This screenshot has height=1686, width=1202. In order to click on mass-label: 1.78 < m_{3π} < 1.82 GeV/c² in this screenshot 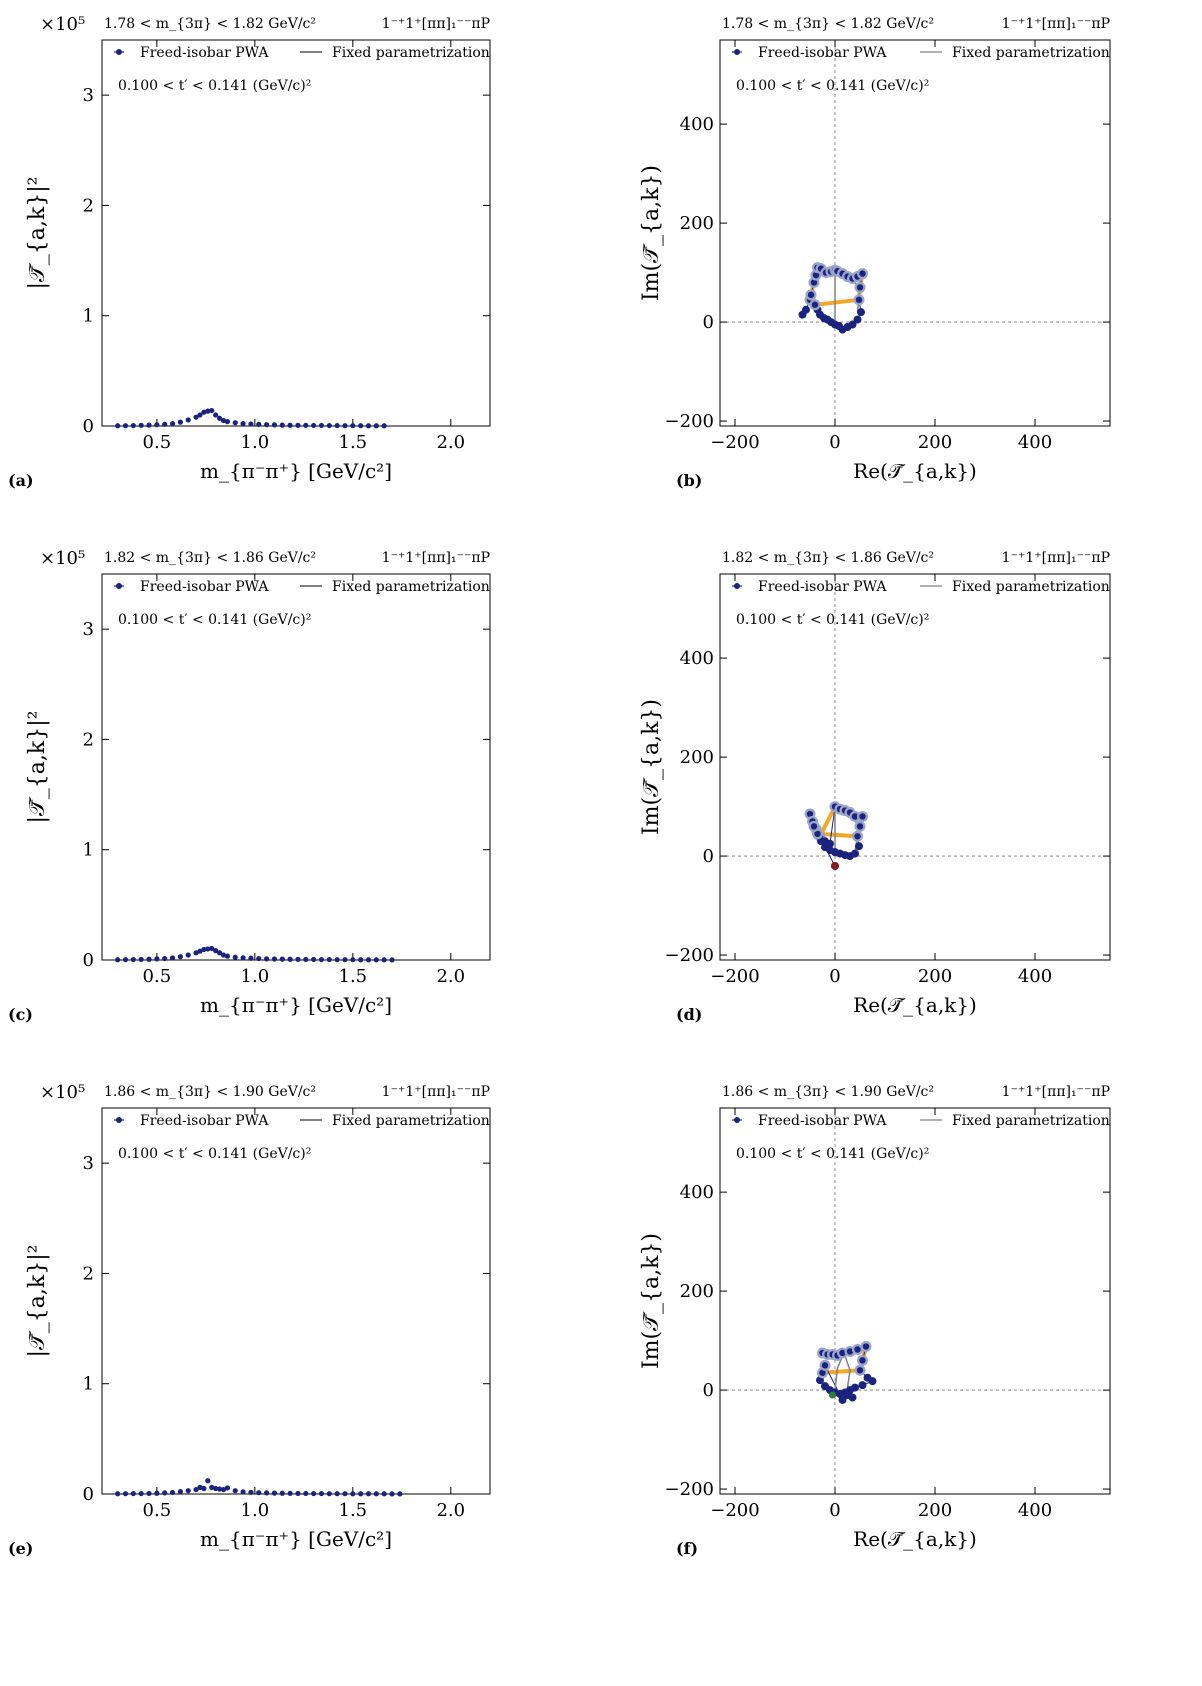, I will do `click(210, 24)`.